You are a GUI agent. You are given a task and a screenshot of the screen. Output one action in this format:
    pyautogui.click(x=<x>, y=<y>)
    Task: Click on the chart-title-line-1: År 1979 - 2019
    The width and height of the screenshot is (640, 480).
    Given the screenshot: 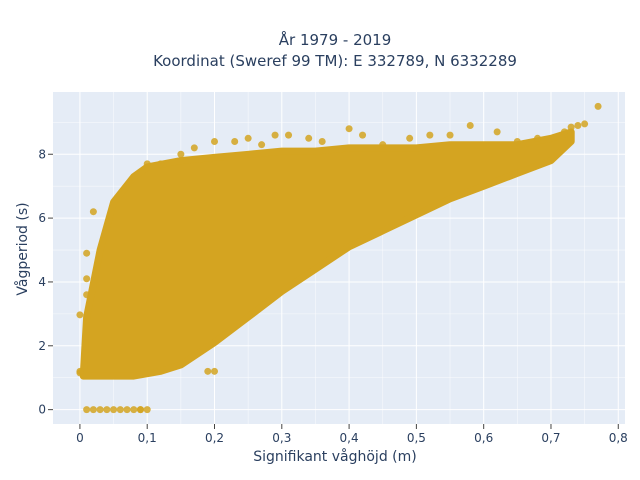 What is the action you would take?
    pyautogui.click(x=335, y=39)
    